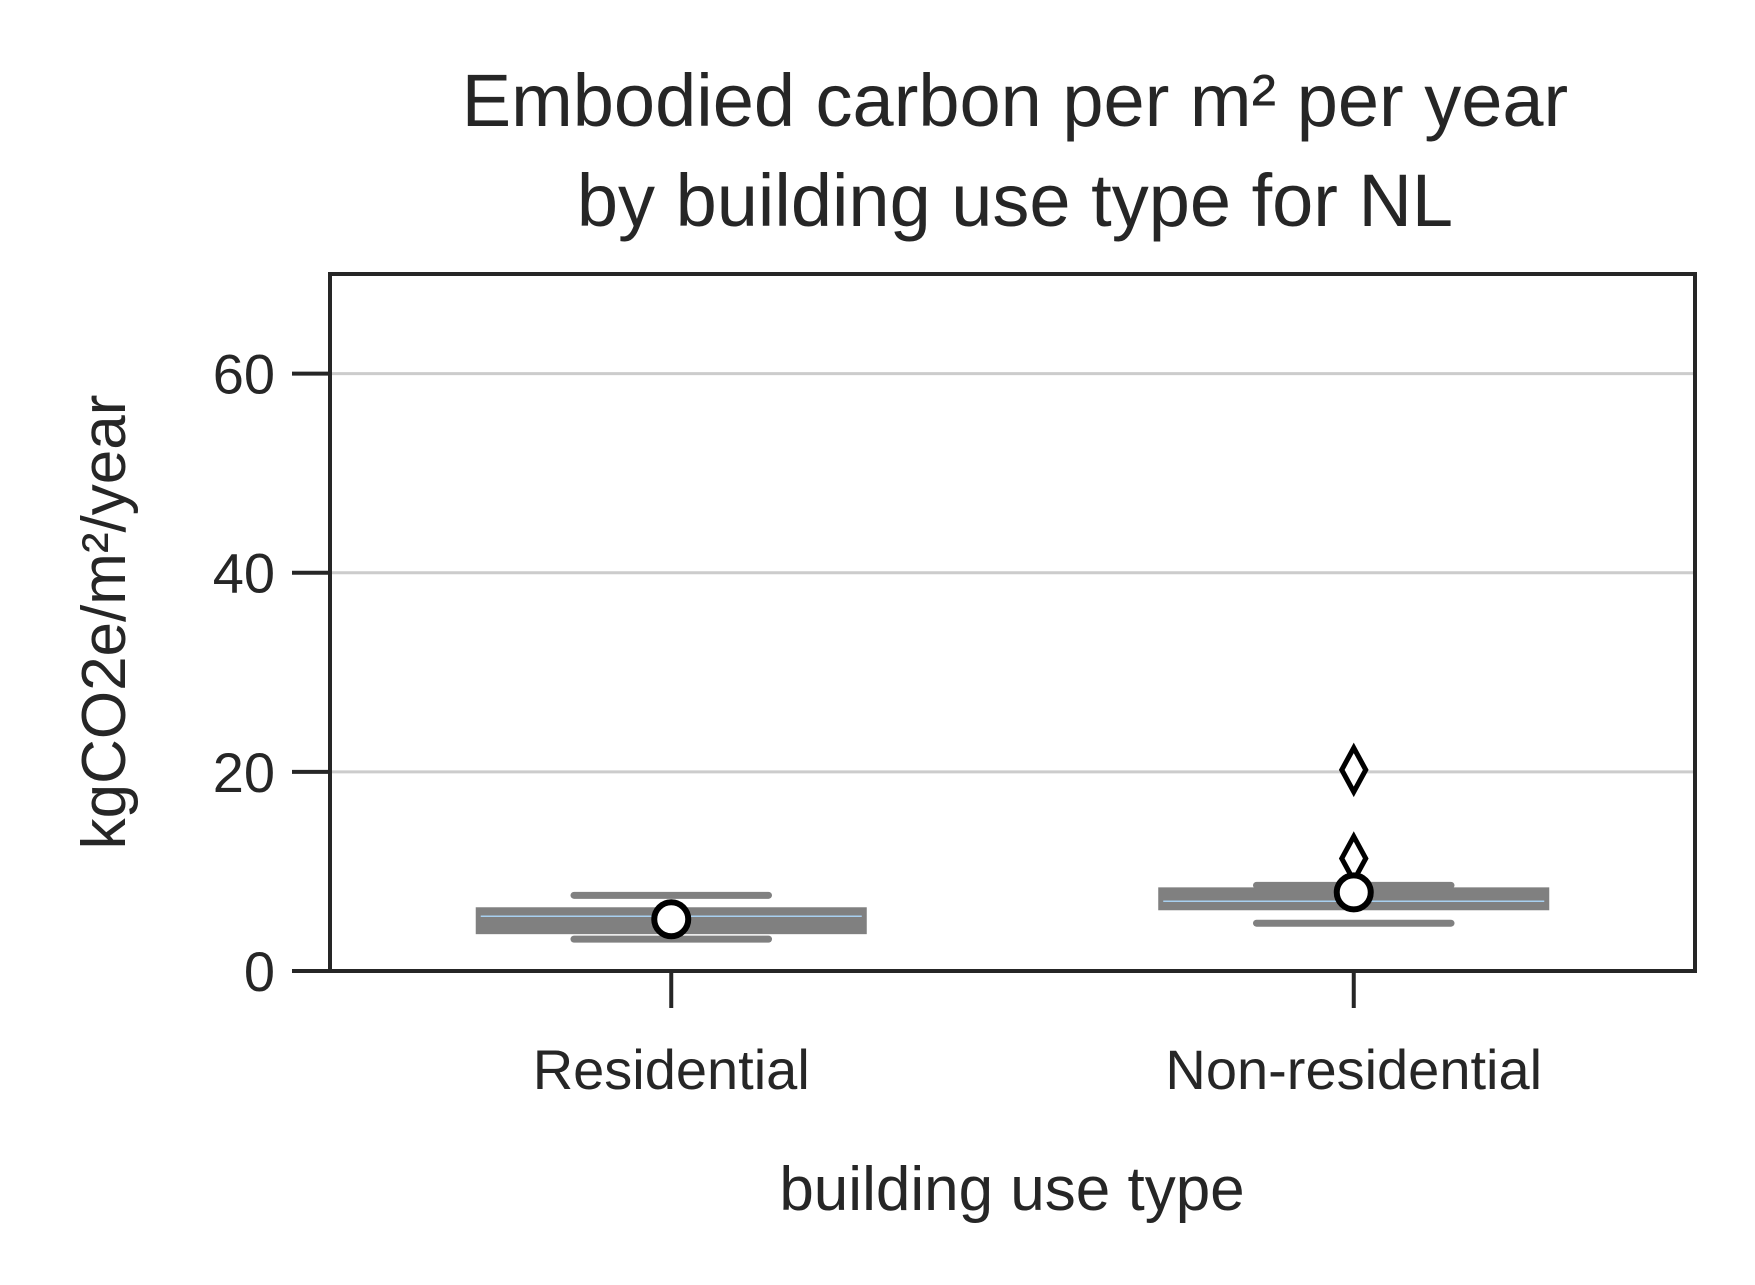 This screenshot has width=1755, height=1285. I want to click on x-axis-label: building use type, so click(1011, 1189).